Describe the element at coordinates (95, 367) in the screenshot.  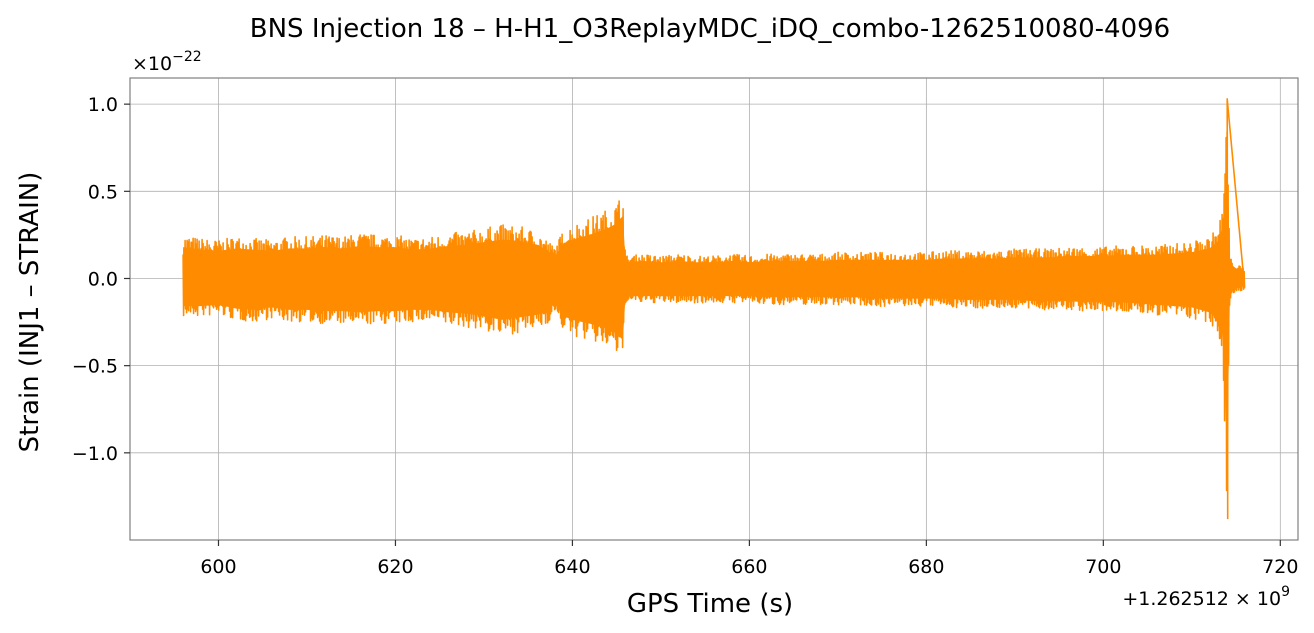
I see `y-tick-label: −0.5` at that location.